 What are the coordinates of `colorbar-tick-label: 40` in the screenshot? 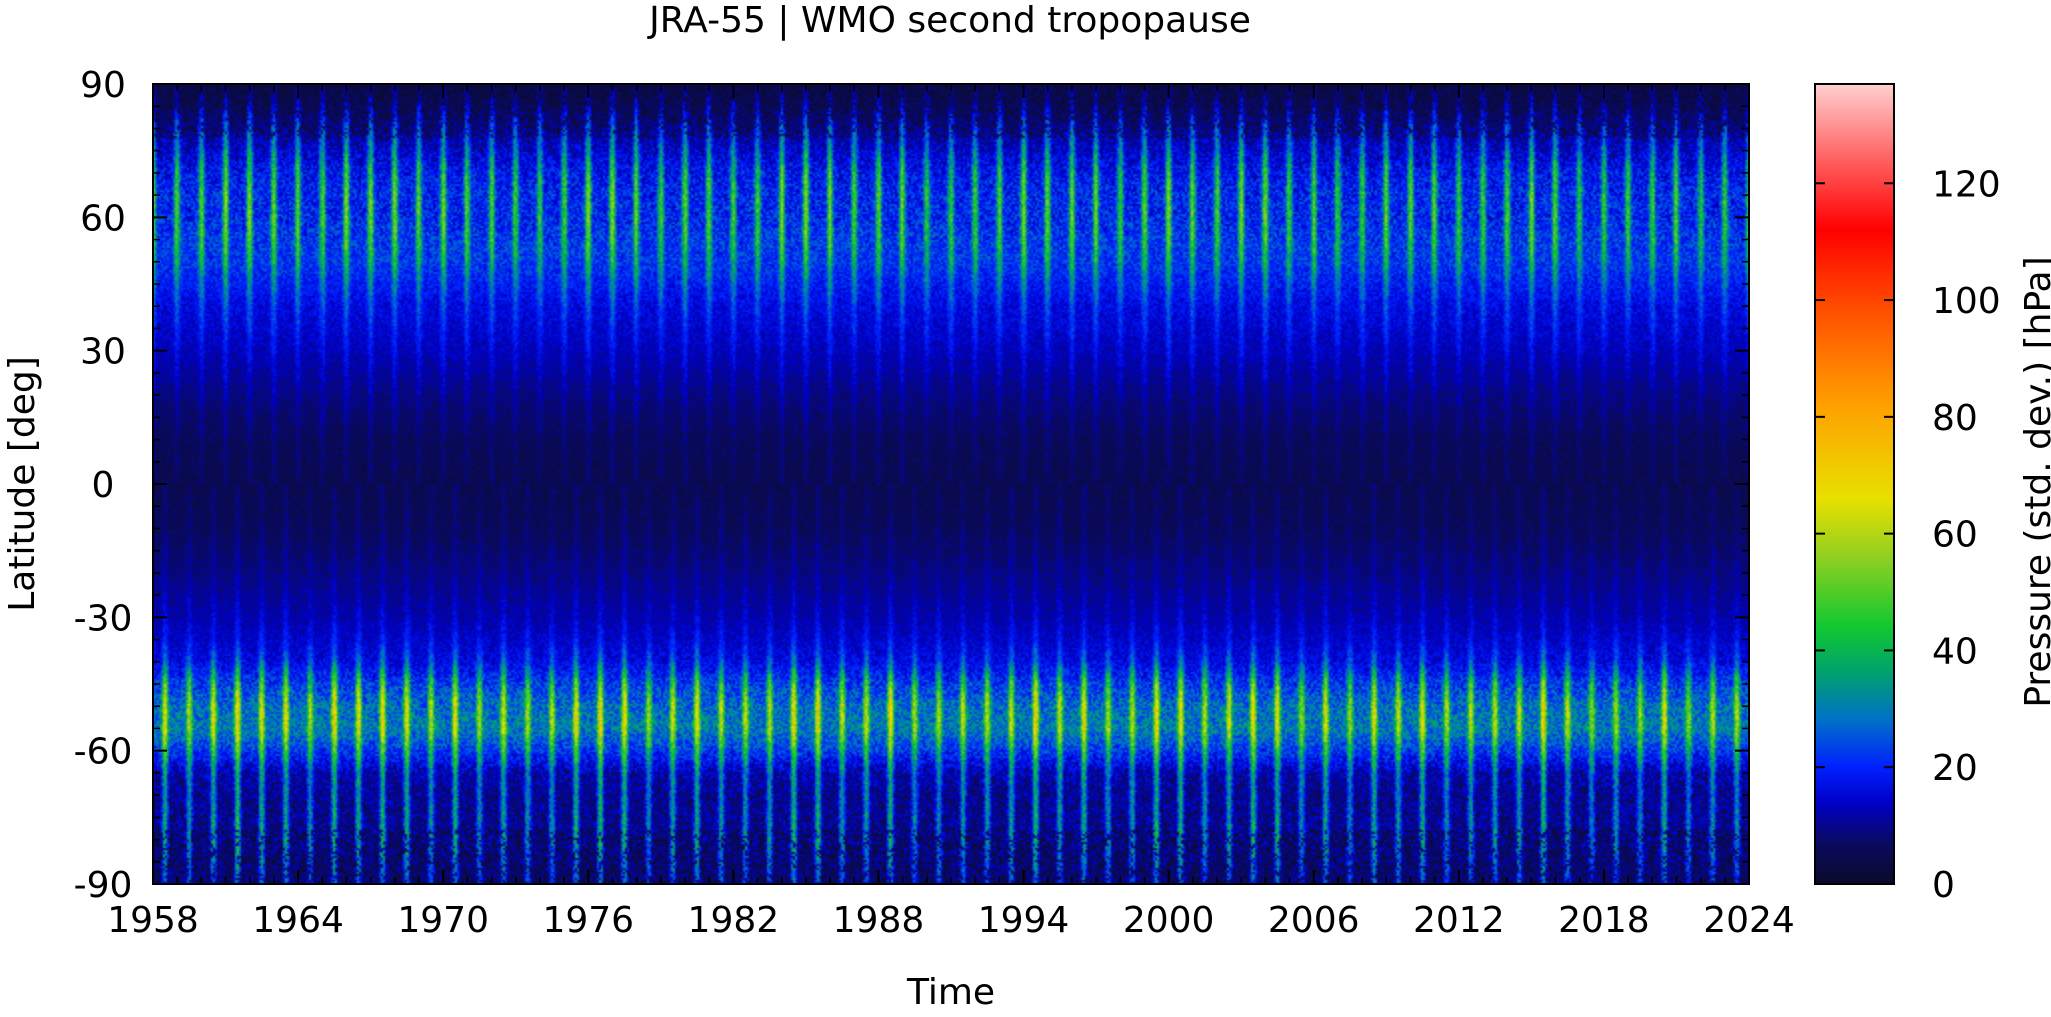 It's located at (1955, 651).